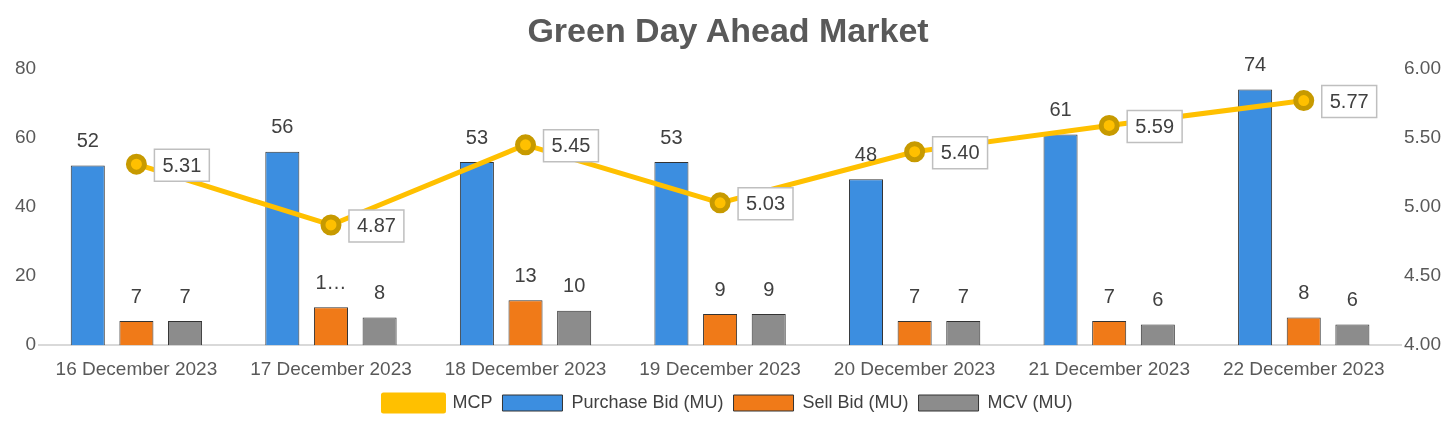 Image resolution: width=1456 pixels, height=430 pixels. I want to click on data-label: 61, so click(1060, 108).